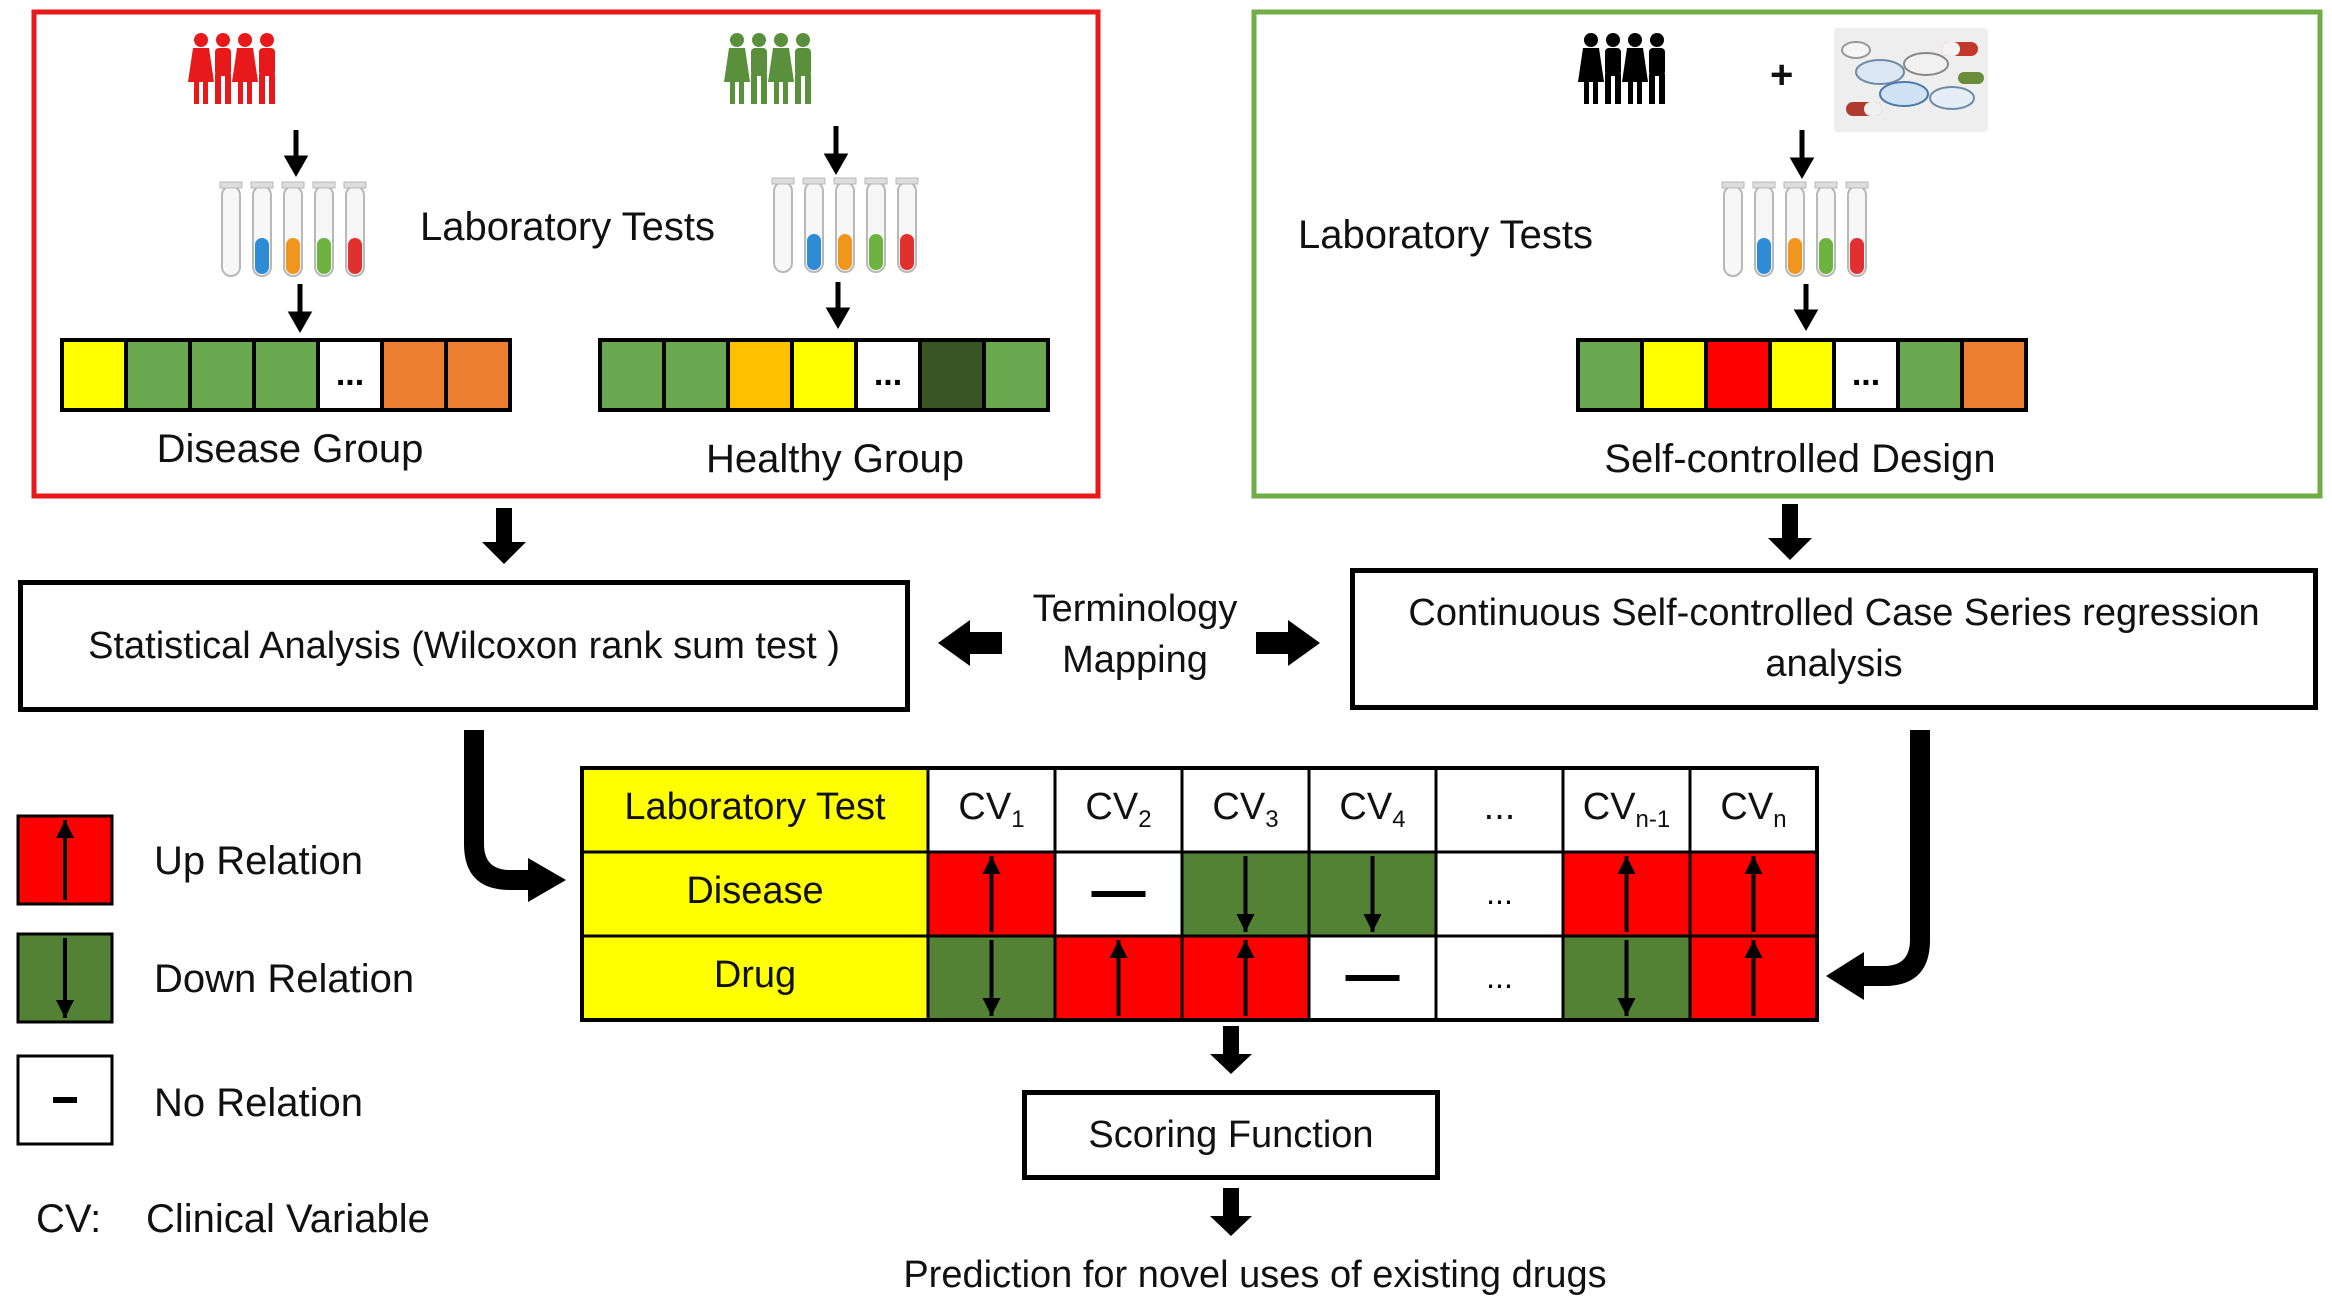 The width and height of the screenshot is (2332, 1302). What do you see at coordinates (259, 1103) in the screenshot?
I see `legend-none-label: No Relation` at bounding box center [259, 1103].